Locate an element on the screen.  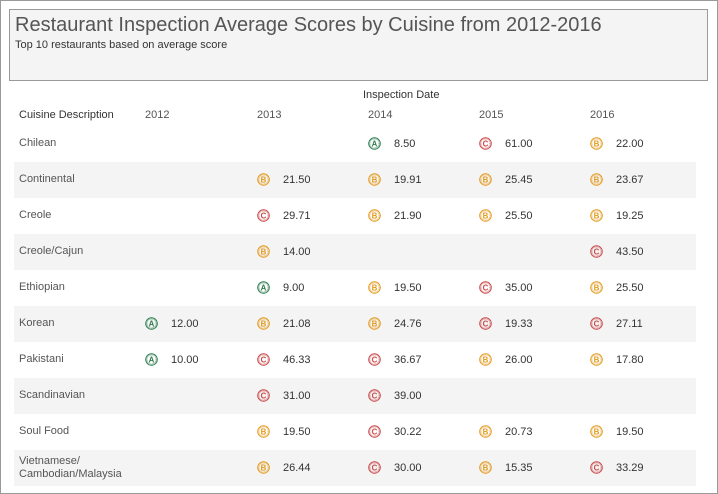
column-header-2013: 2013 is located at coordinates (269, 115).